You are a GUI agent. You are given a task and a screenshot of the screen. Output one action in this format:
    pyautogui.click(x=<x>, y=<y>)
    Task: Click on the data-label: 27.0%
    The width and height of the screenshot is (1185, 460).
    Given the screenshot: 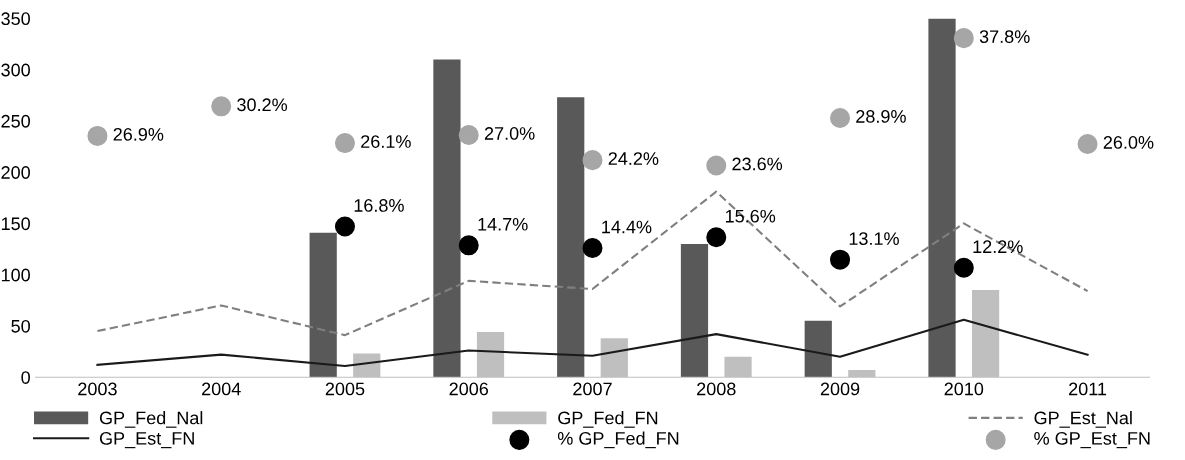 What is the action you would take?
    pyautogui.click(x=509, y=133)
    